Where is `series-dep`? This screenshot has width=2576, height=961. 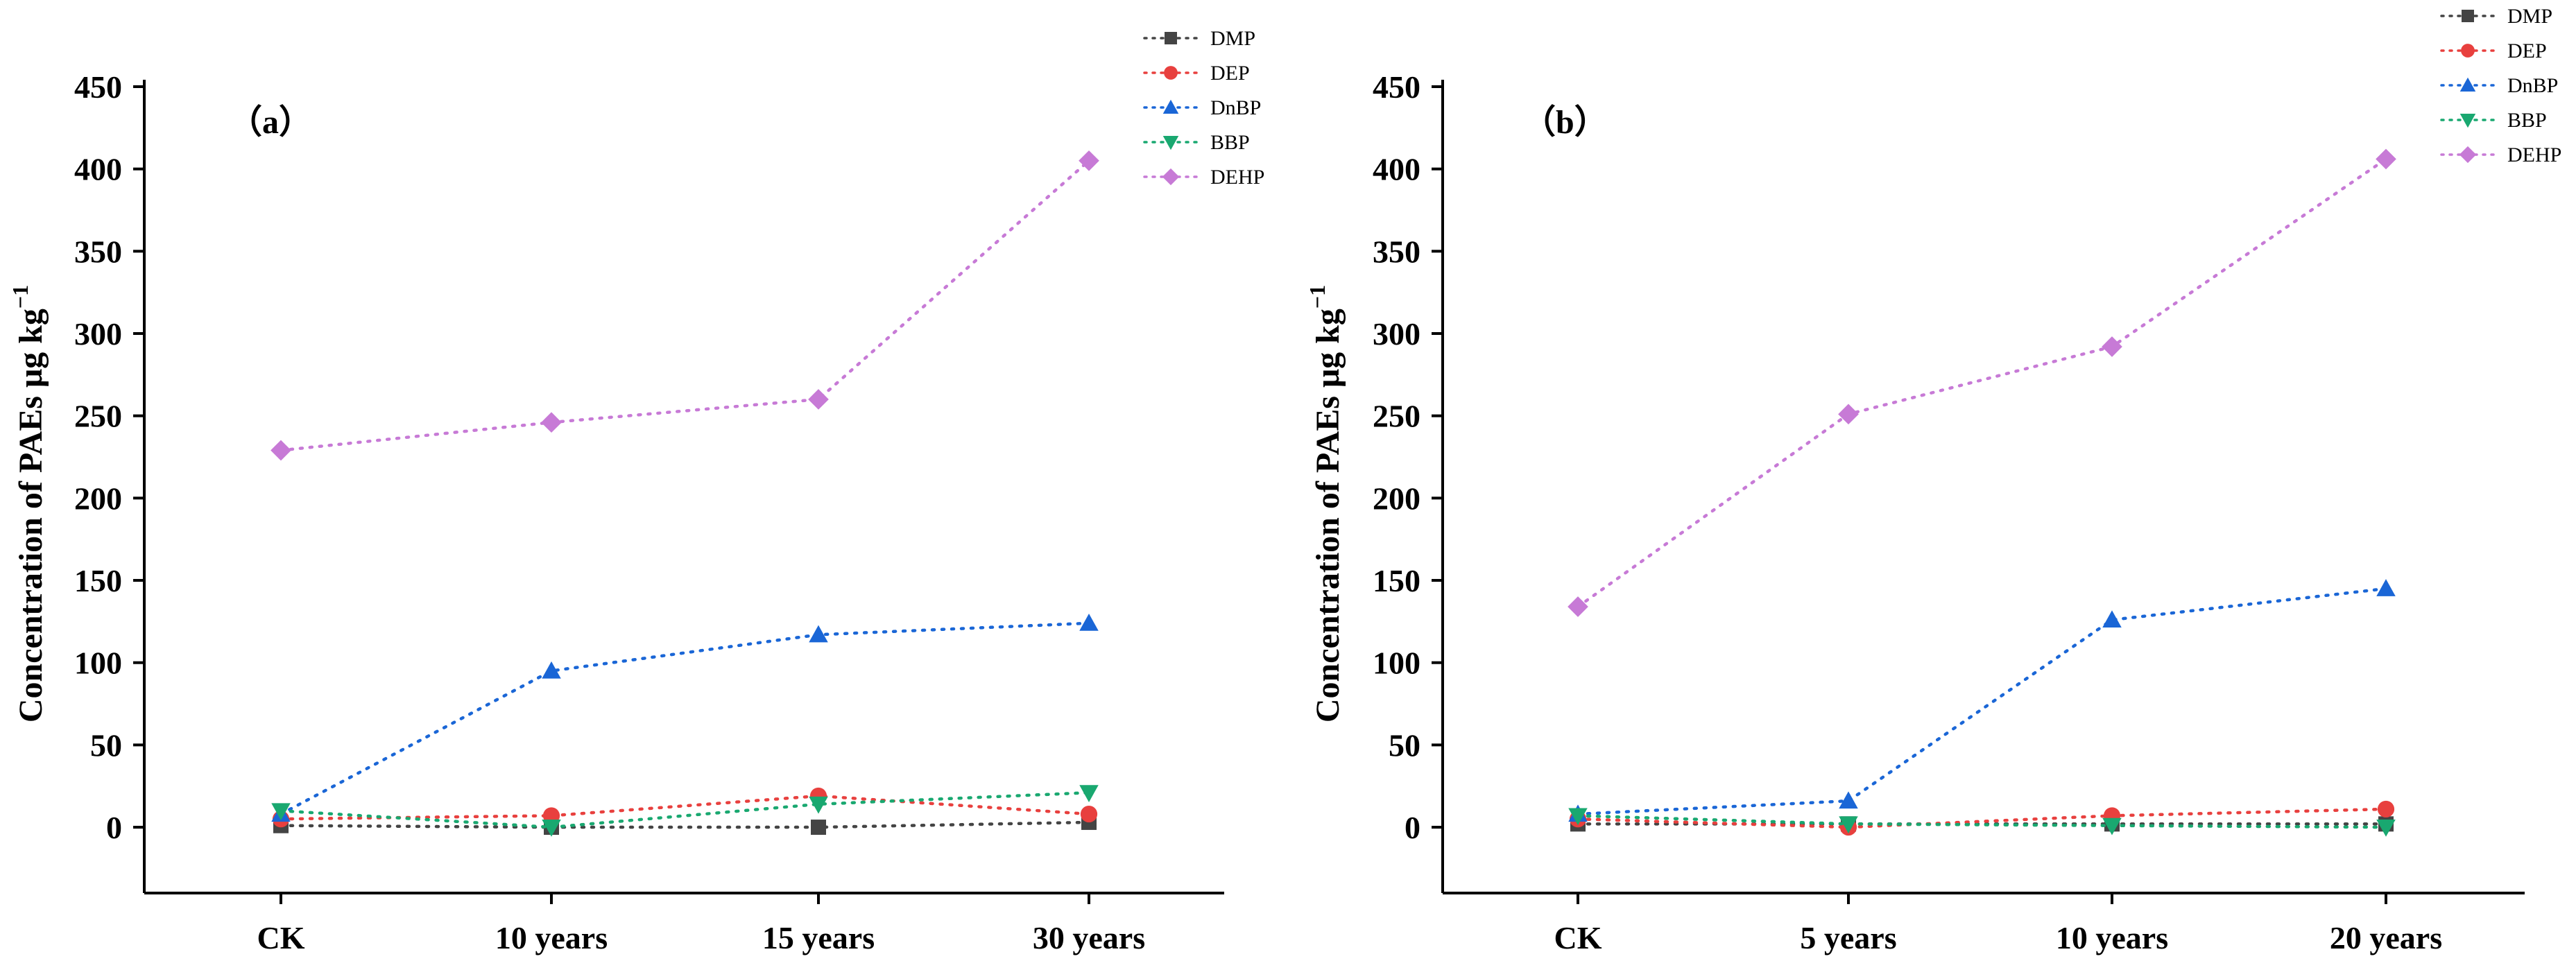
series-dep is located at coordinates (685, 807).